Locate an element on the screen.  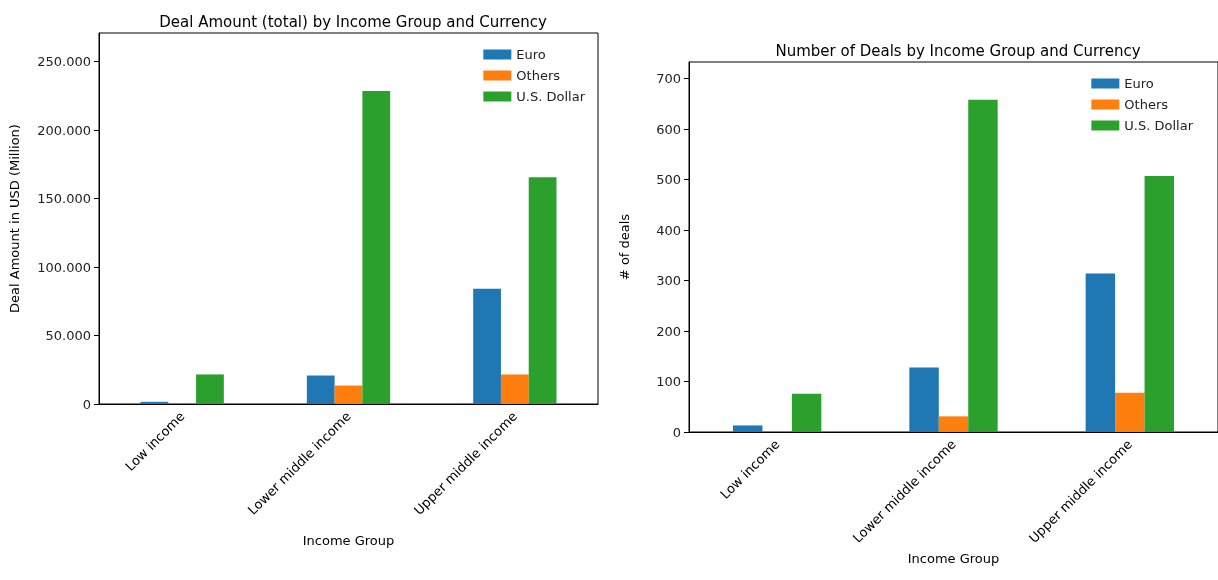
y-tick-label: 300 is located at coordinates (668, 281).